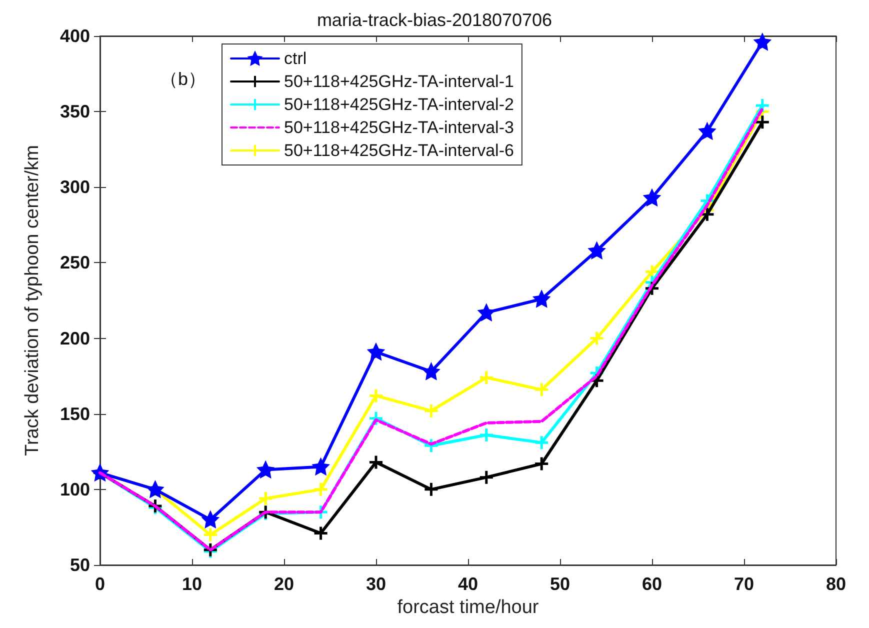 The height and width of the screenshot is (628, 869). I want to click on annotation: （b）, so click(183, 79).